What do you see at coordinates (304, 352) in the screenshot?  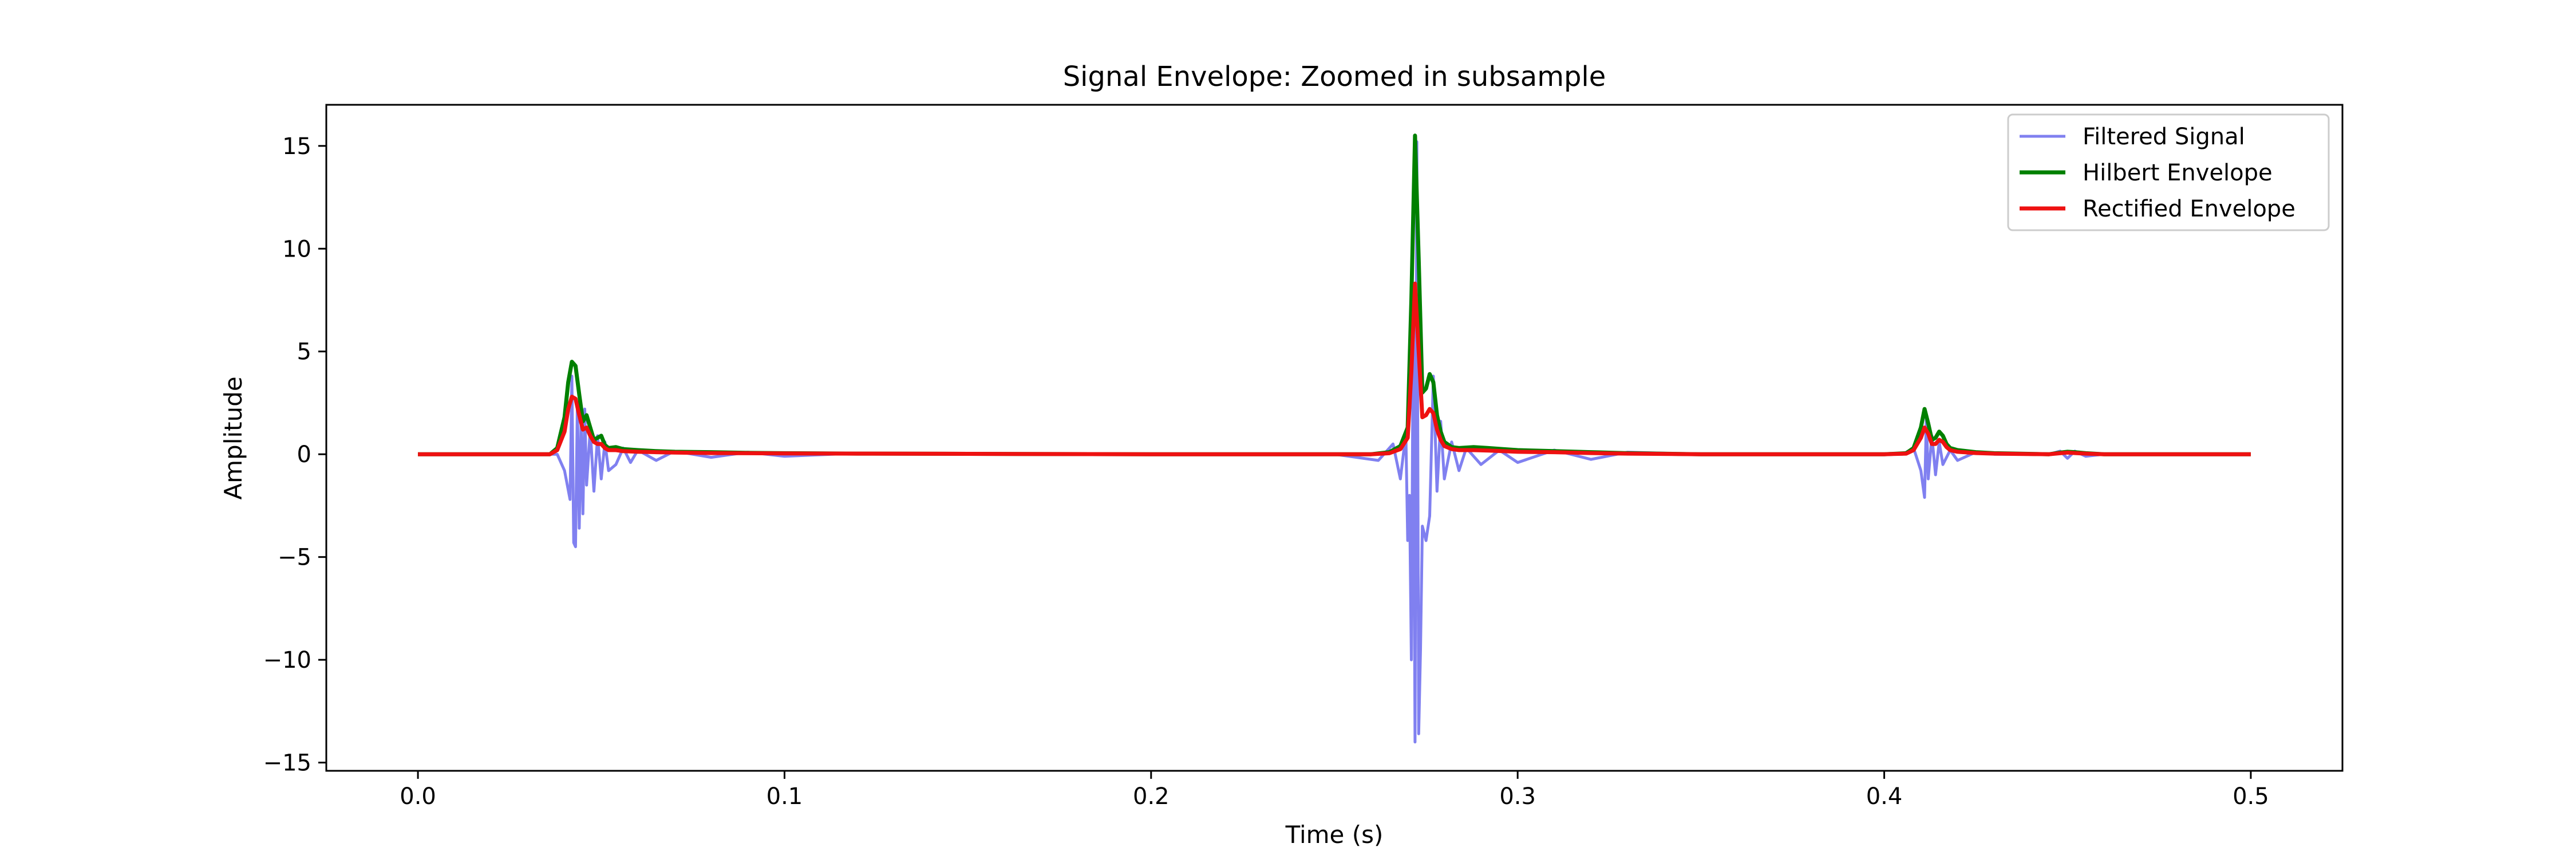 I see `y-tick-label: 5` at bounding box center [304, 352].